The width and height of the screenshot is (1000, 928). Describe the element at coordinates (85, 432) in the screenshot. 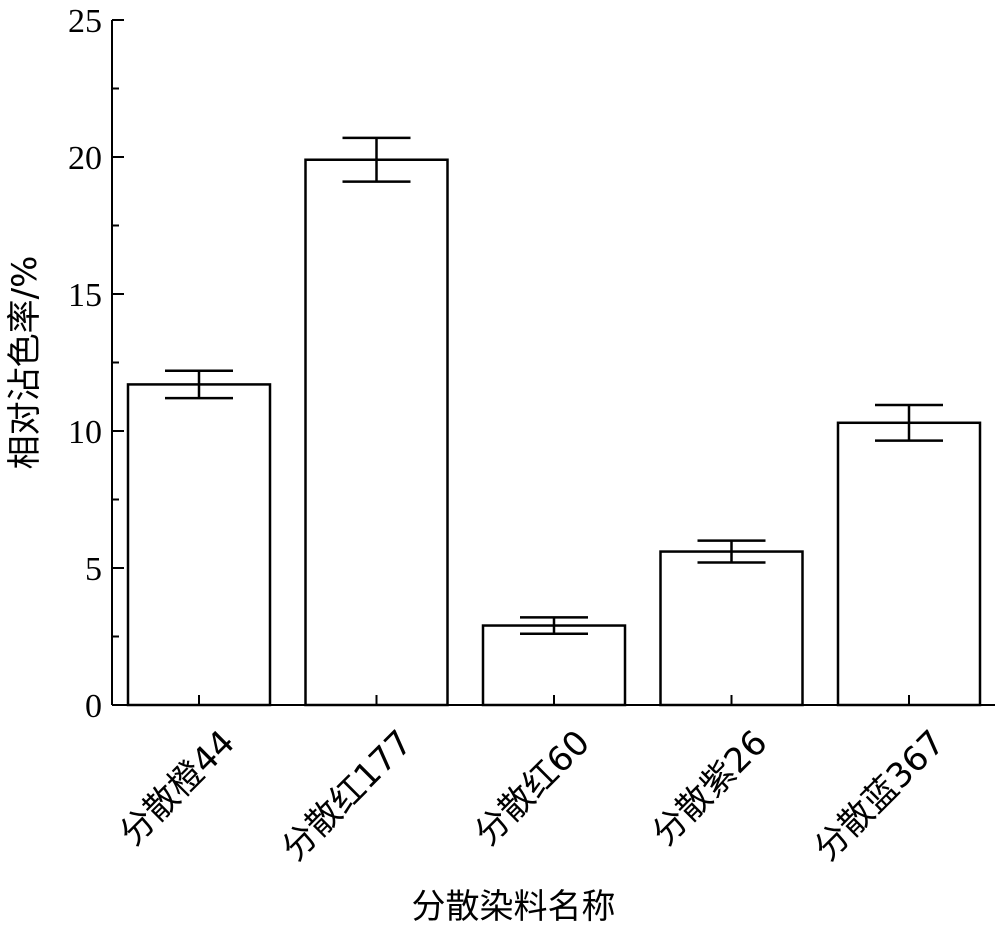

I see `y-tick-label: 10` at that location.